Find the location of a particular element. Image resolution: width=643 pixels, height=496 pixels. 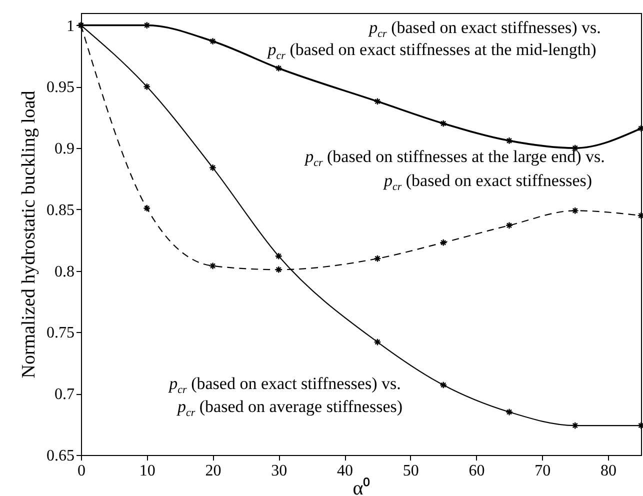

y-tick-label: 0.75 is located at coordinates (60, 333).